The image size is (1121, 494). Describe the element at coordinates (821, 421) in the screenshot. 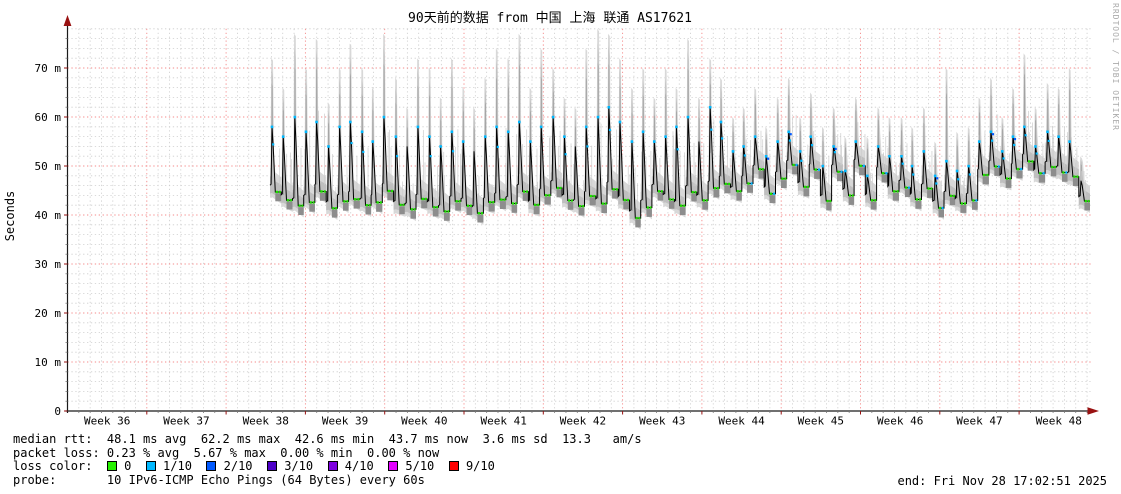

I see `x-tick-label: Week 45` at that location.